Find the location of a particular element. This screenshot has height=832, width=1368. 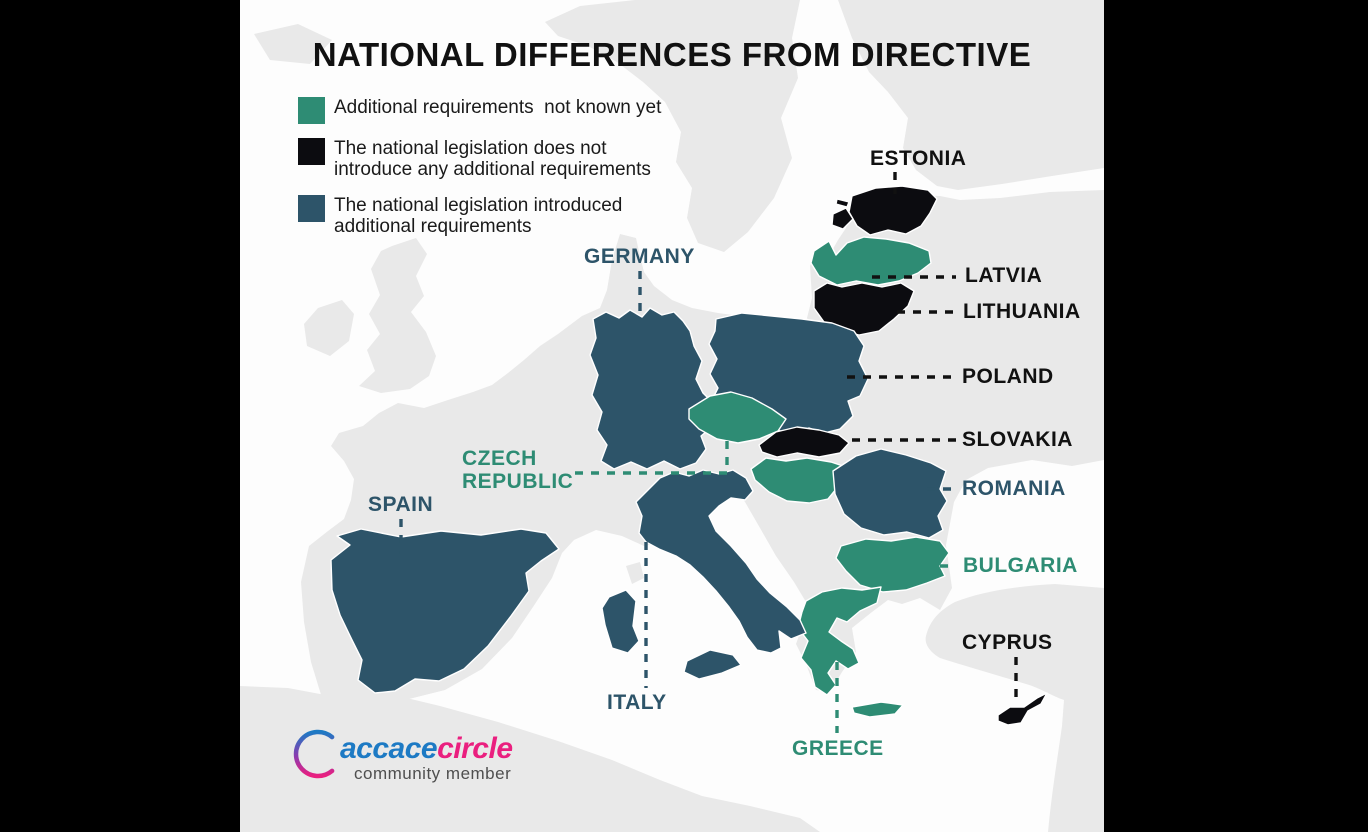

country-shape-latvia is located at coordinates (871, 261).